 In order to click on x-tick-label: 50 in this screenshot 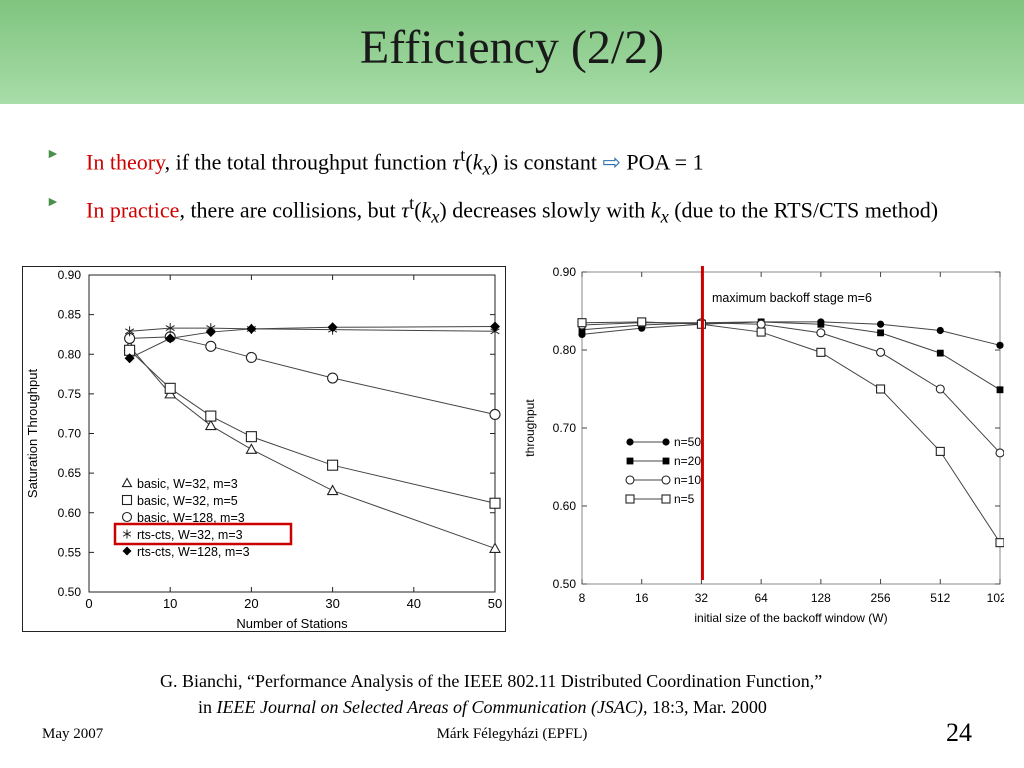, I will do `click(495, 603)`.